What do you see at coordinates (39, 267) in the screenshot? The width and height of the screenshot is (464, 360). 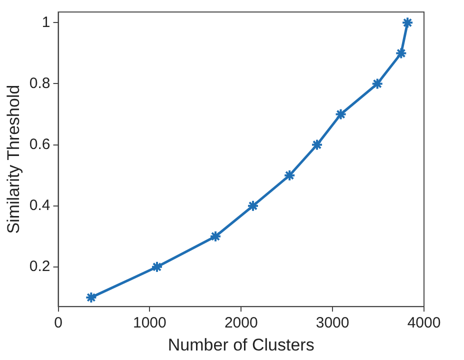 I see `y-tick-label: 0.2` at bounding box center [39, 267].